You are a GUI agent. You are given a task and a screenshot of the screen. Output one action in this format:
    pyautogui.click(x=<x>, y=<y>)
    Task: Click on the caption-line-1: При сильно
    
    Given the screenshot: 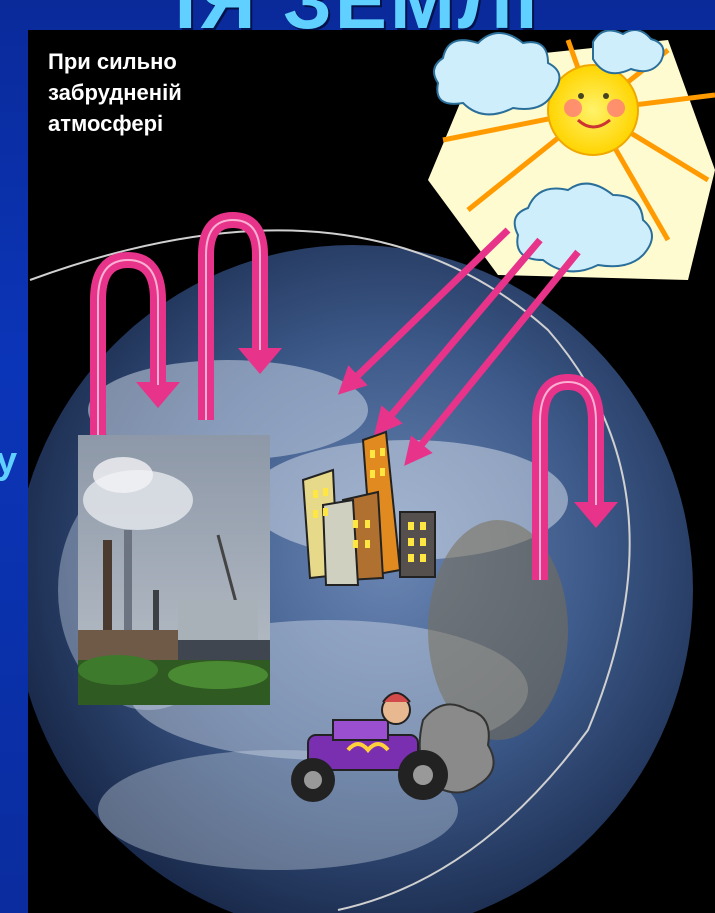 What is the action you would take?
    pyautogui.click(x=112, y=61)
    